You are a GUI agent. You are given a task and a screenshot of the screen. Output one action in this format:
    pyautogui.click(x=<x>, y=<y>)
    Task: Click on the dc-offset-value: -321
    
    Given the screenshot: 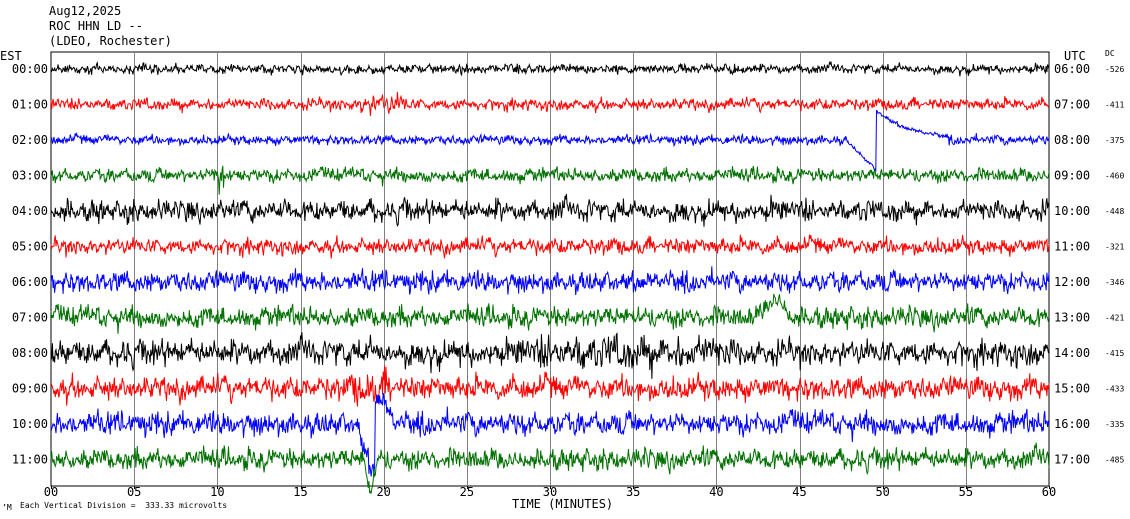 What is the action you would take?
    pyautogui.click(x=1114, y=247)
    